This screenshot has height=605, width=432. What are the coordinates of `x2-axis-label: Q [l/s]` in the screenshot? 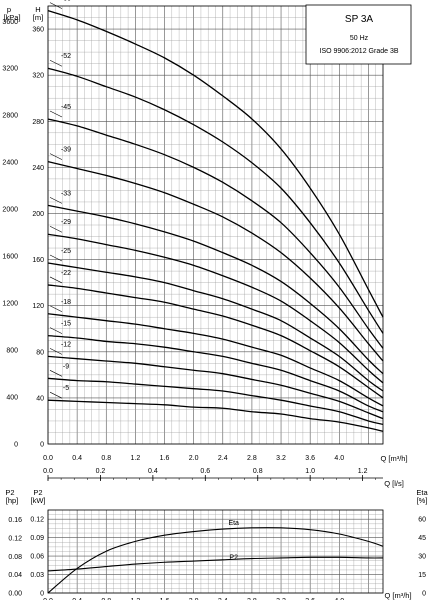 It's located at (394, 483).